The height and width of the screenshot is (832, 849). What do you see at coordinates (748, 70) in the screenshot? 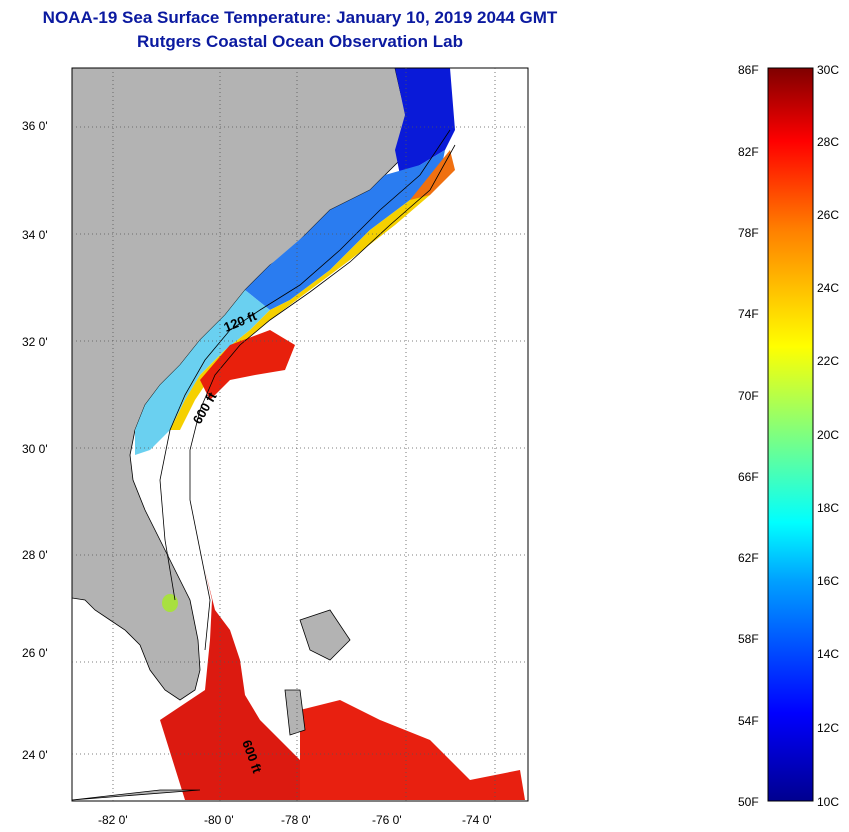
I see `colorbar-f-label: 86F` at bounding box center [748, 70].